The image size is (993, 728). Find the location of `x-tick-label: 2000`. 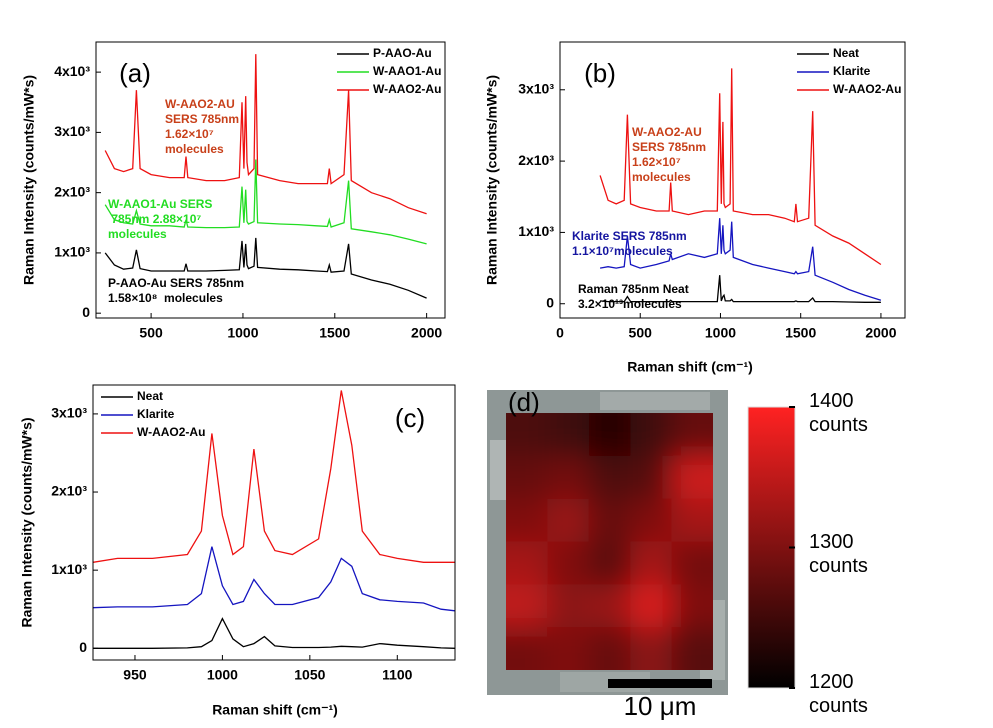

x-tick-label: 2000 is located at coordinates (880, 333).